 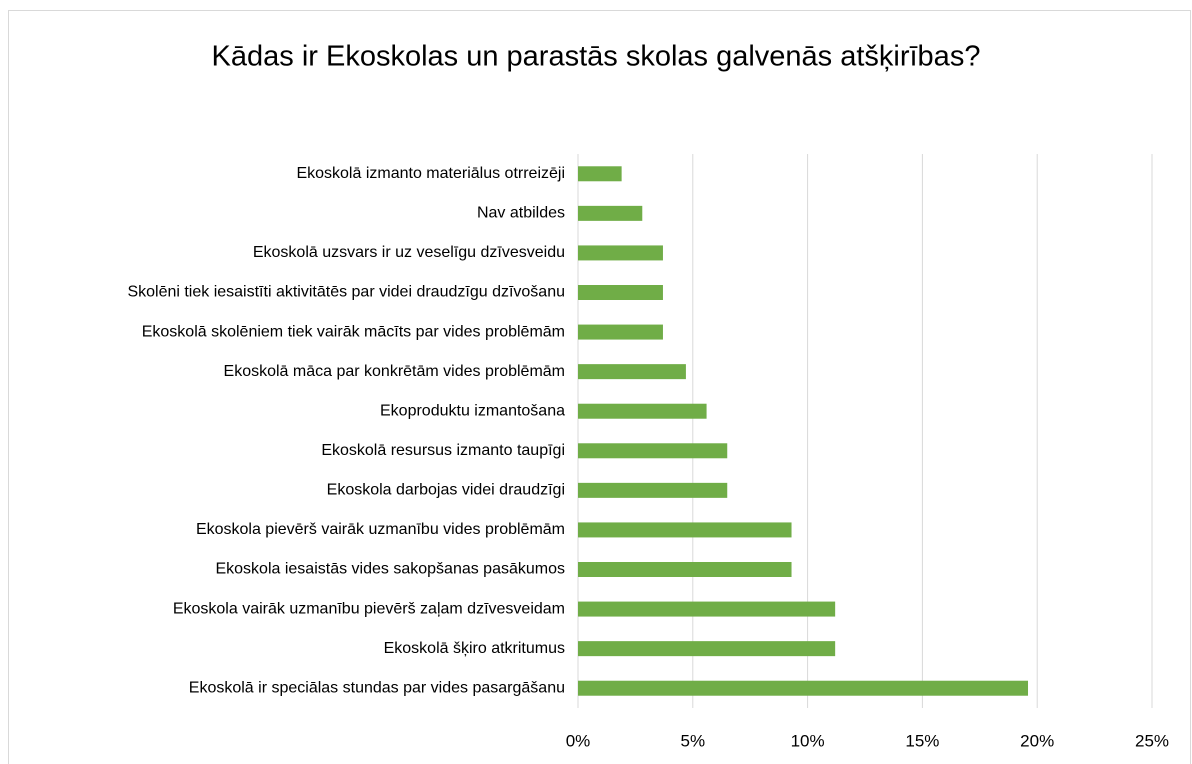 What do you see at coordinates (521, 213) in the screenshot?
I see `y-tick-label: Nav atbildes` at bounding box center [521, 213].